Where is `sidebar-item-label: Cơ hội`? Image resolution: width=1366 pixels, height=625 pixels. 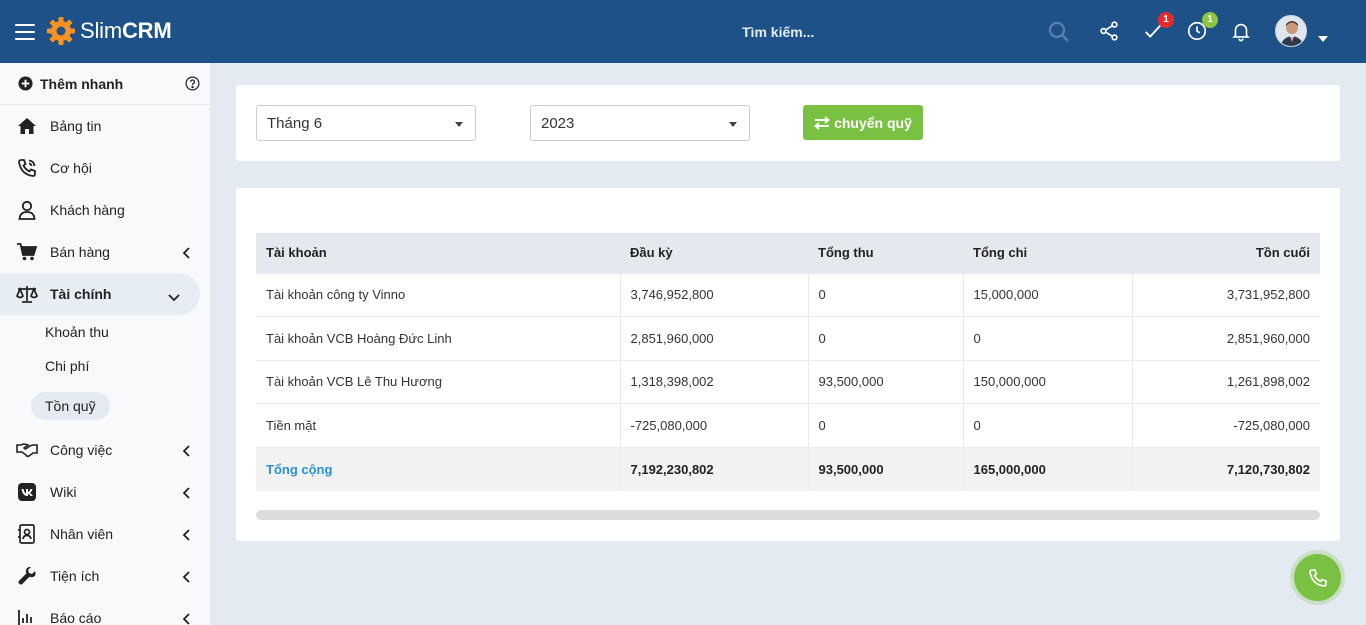
sidebar-item-label: Cơ hội is located at coordinates (71, 168).